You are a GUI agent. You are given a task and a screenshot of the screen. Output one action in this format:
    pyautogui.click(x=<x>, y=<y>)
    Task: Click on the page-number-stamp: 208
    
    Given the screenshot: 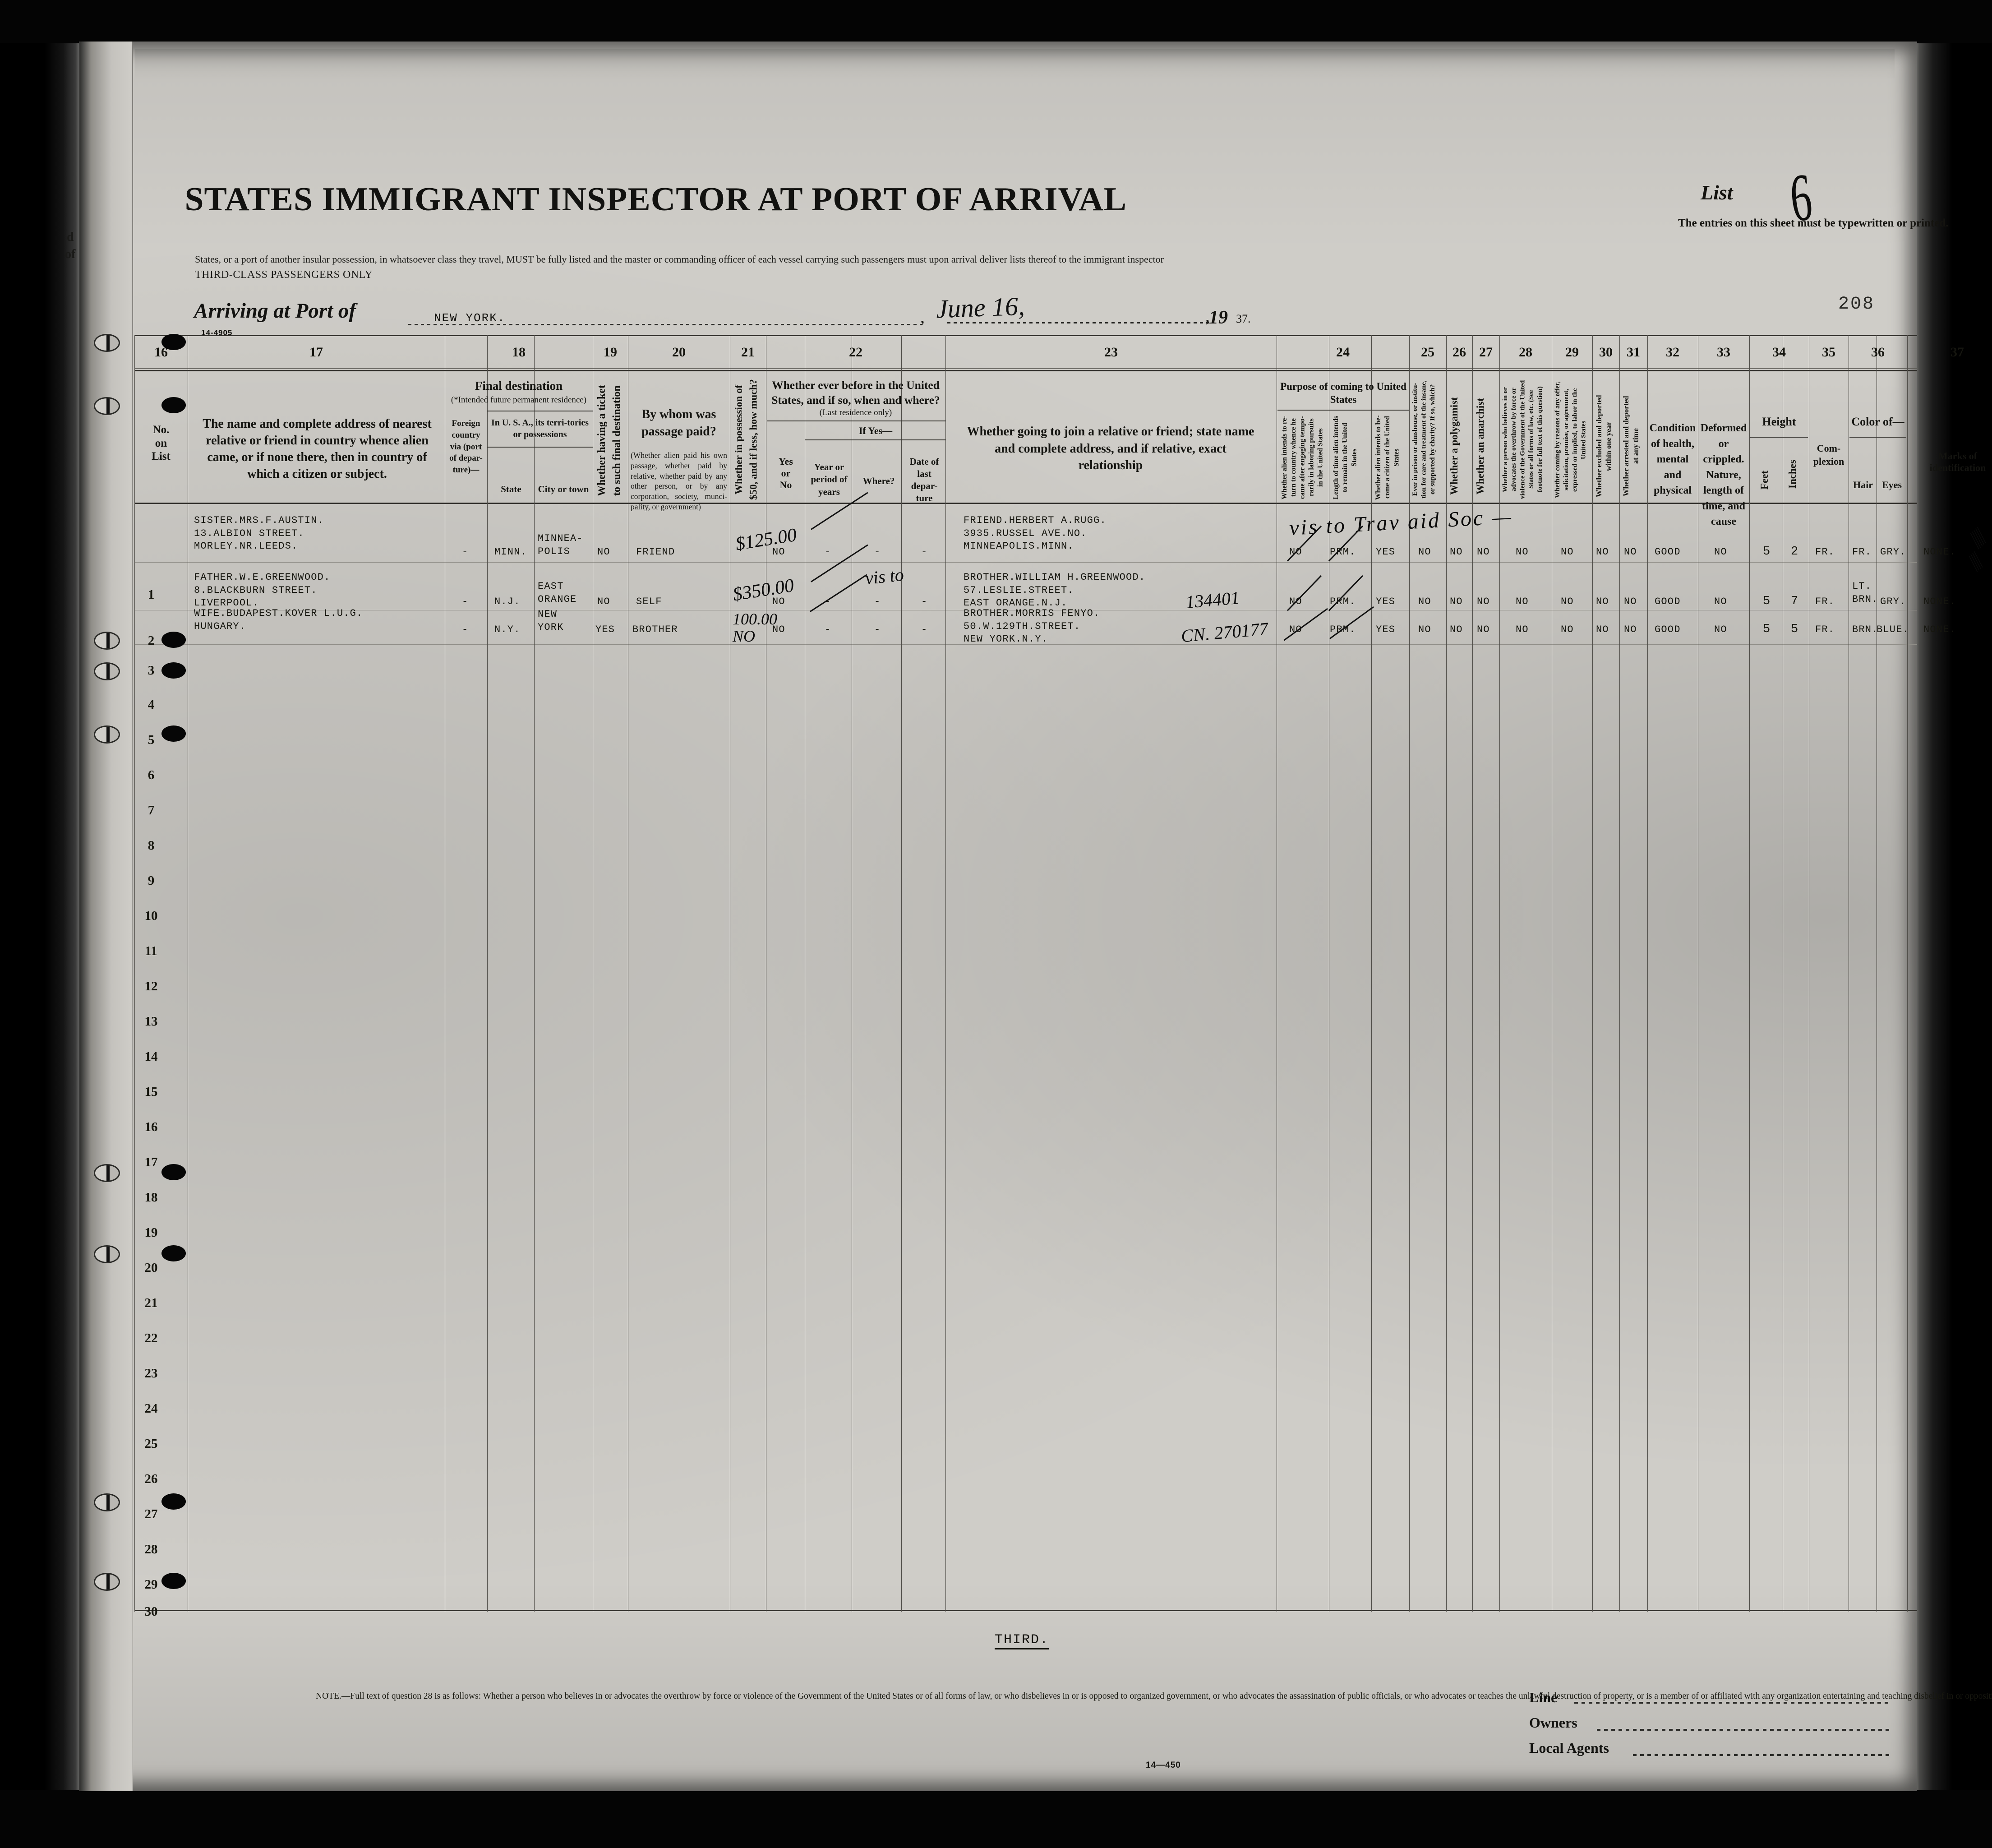 What is the action you would take?
    pyautogui.click(x=1856, y=304)
    